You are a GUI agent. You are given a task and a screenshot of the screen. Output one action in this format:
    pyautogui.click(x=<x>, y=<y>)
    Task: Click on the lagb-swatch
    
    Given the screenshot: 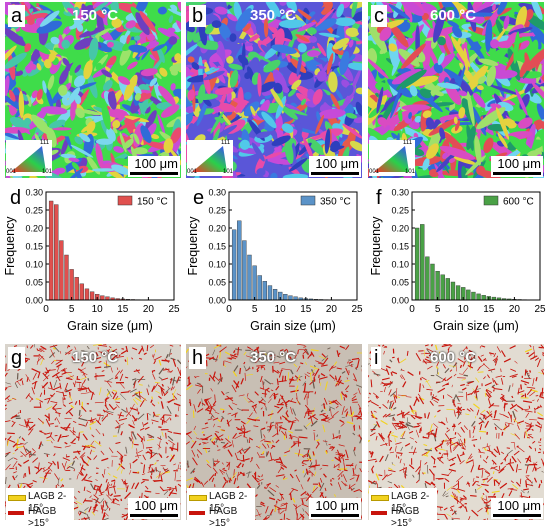 What is the action you would take?
    pyautogui.click(x=198, y=498)
    